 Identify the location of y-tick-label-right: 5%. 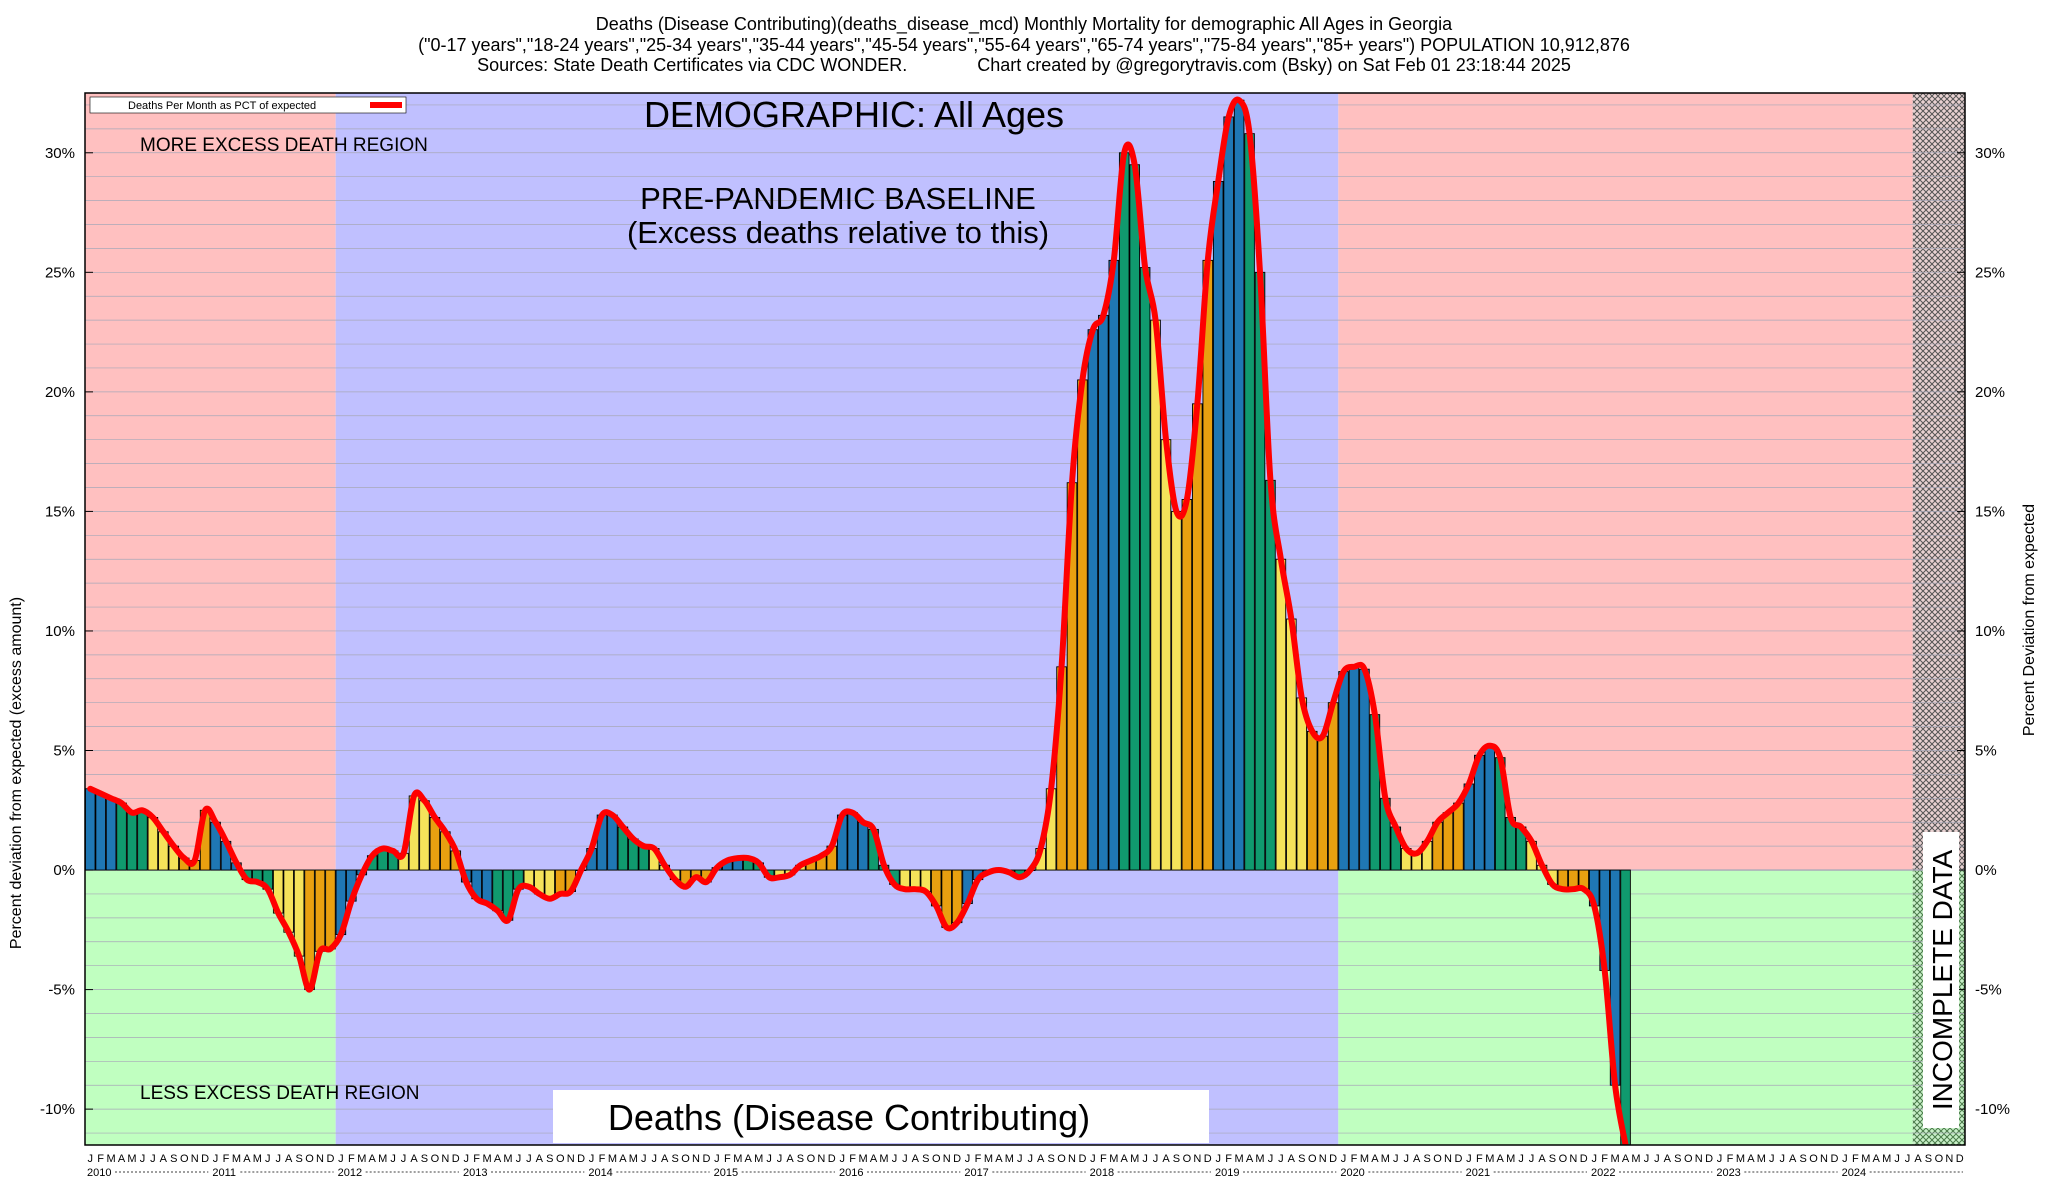
(1986, 751).